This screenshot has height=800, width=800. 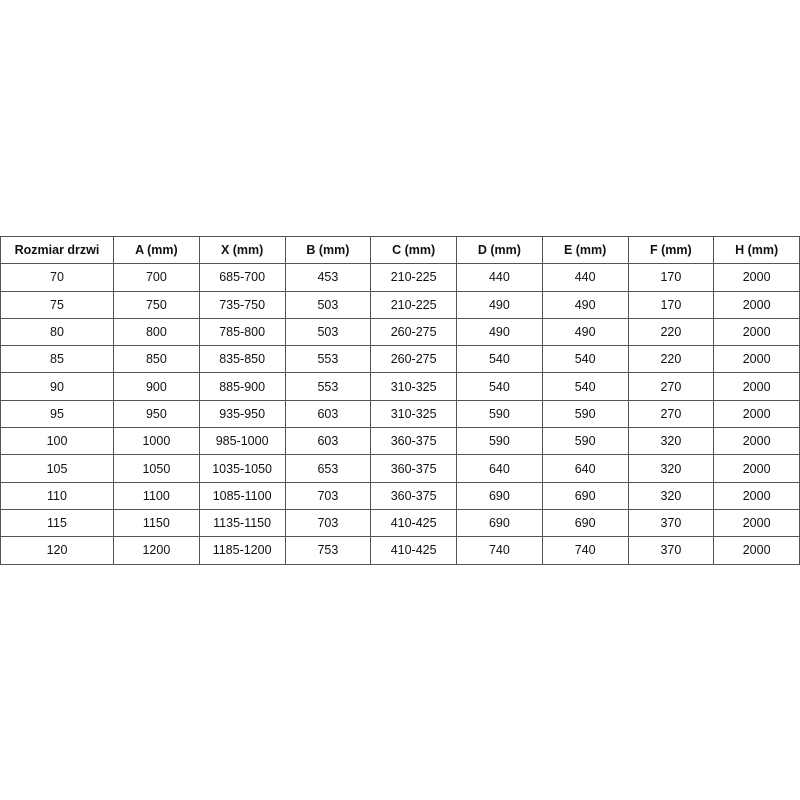 What do you see at coordinates (242, 441) in the screenshot?
I see `table-cell: 985-1000` at bounding box center [242, 441].